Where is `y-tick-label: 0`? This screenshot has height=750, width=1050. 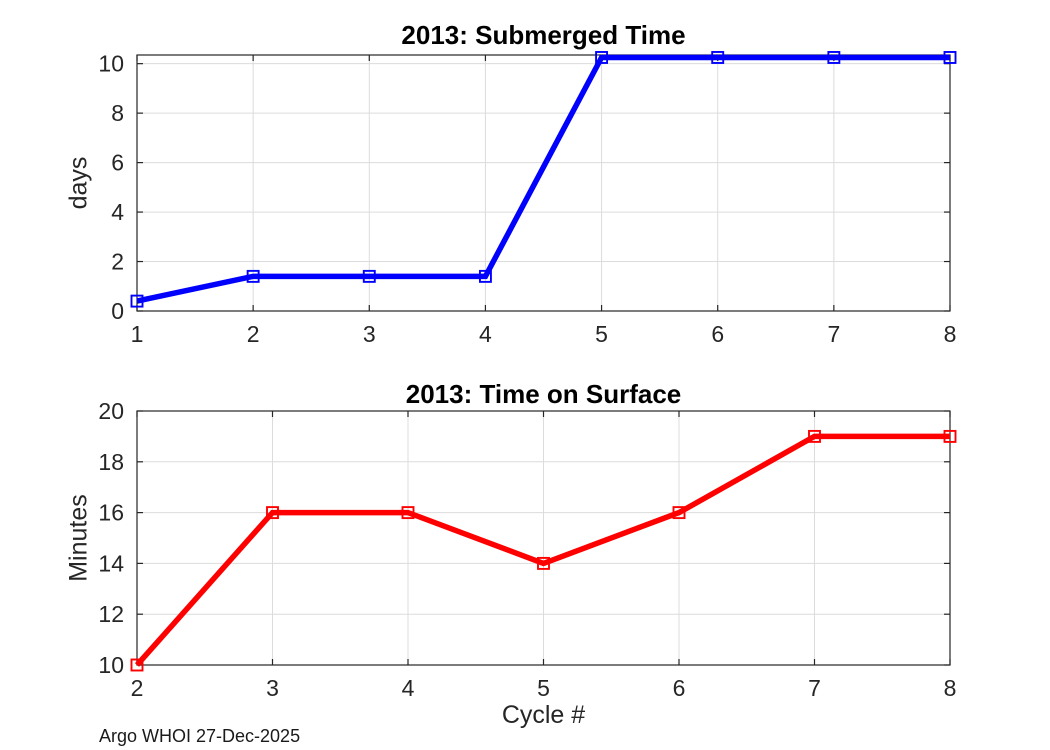 y-tick-label: 0 is located at coordinates (117, 311).